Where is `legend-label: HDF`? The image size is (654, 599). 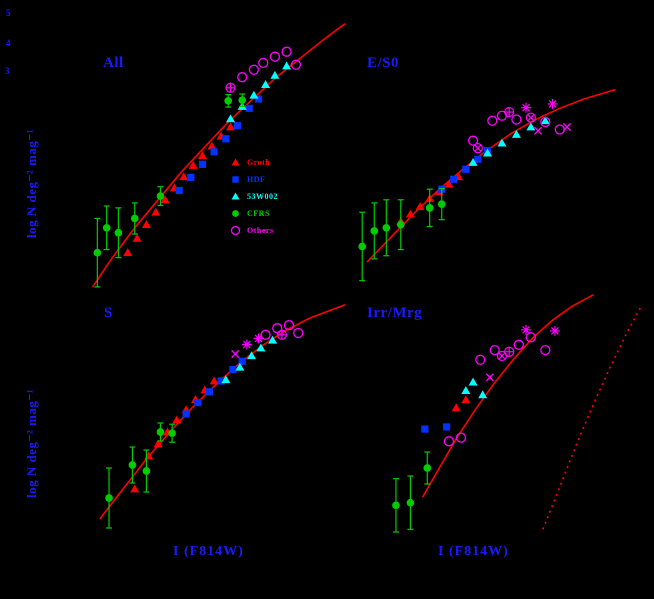 legend-label: HDF is located at coordinates (256, 179).